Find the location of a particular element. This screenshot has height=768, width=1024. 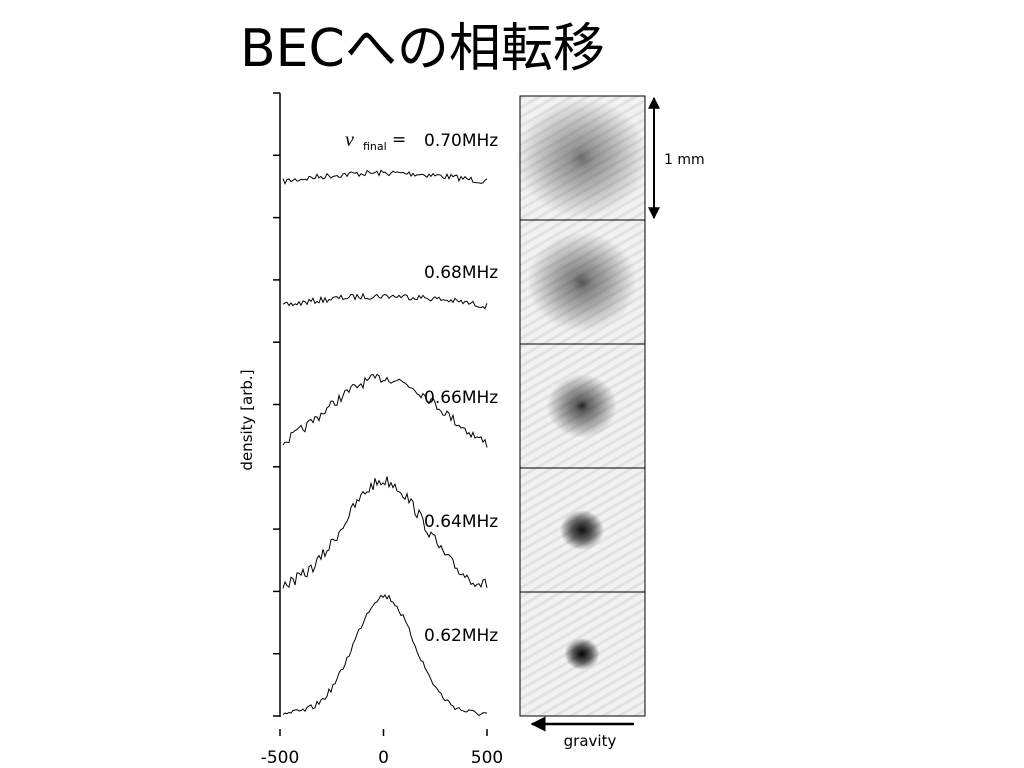

scale-label: 1 mm is located at coordinates (684, 160).